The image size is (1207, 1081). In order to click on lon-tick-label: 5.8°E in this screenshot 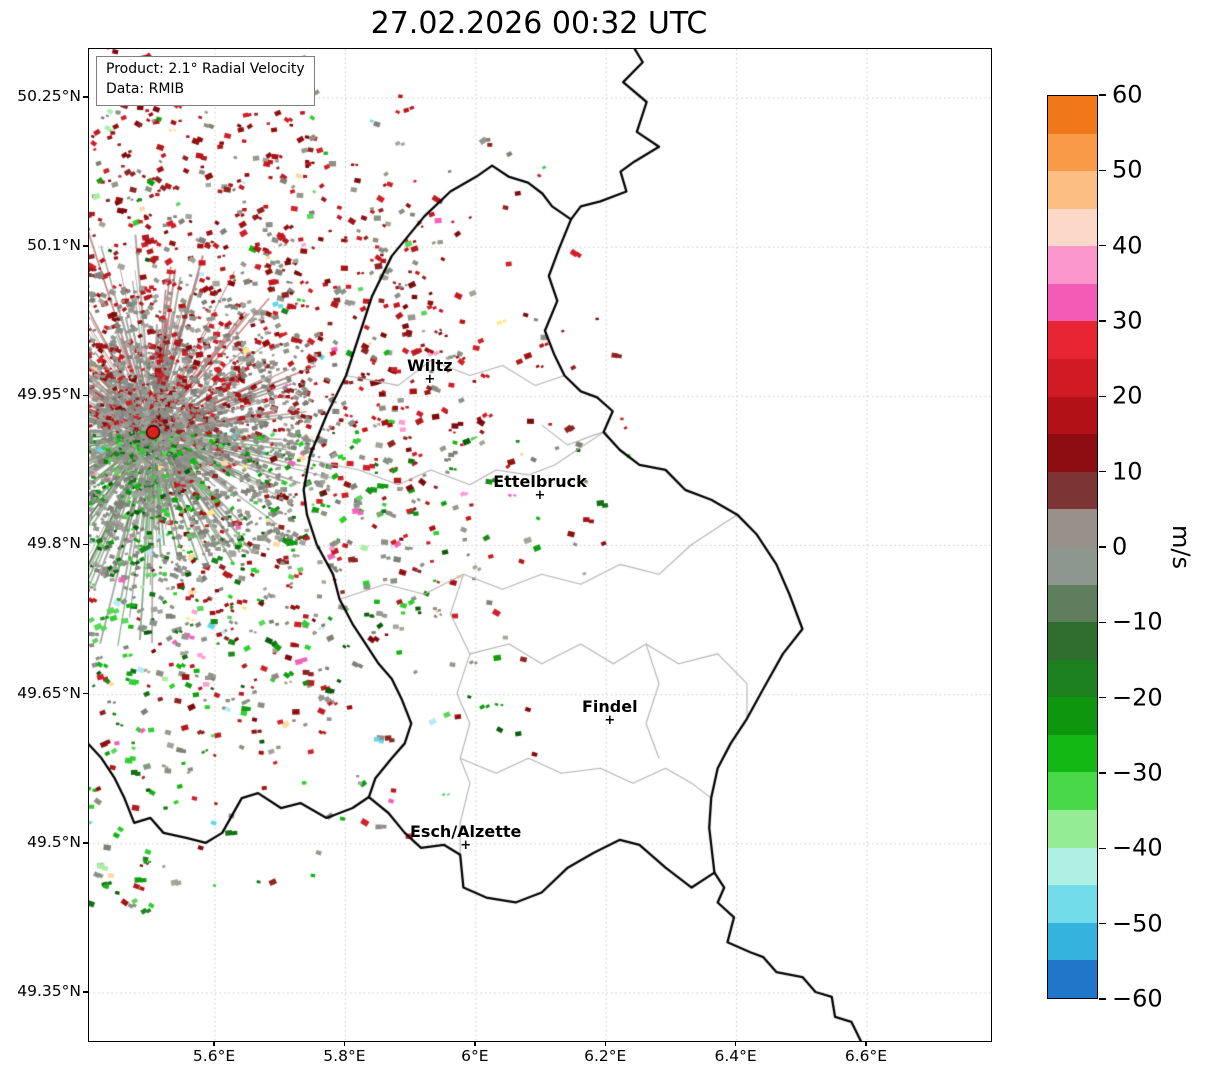, I will do `click(344, 1056)`.